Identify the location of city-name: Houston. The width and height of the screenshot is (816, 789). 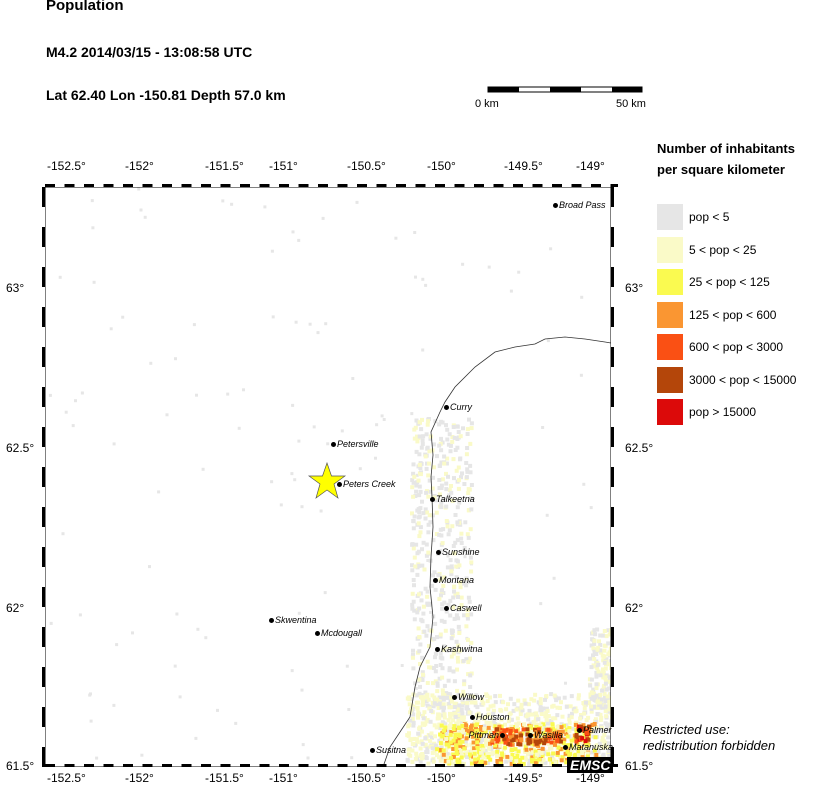
(493, 717).